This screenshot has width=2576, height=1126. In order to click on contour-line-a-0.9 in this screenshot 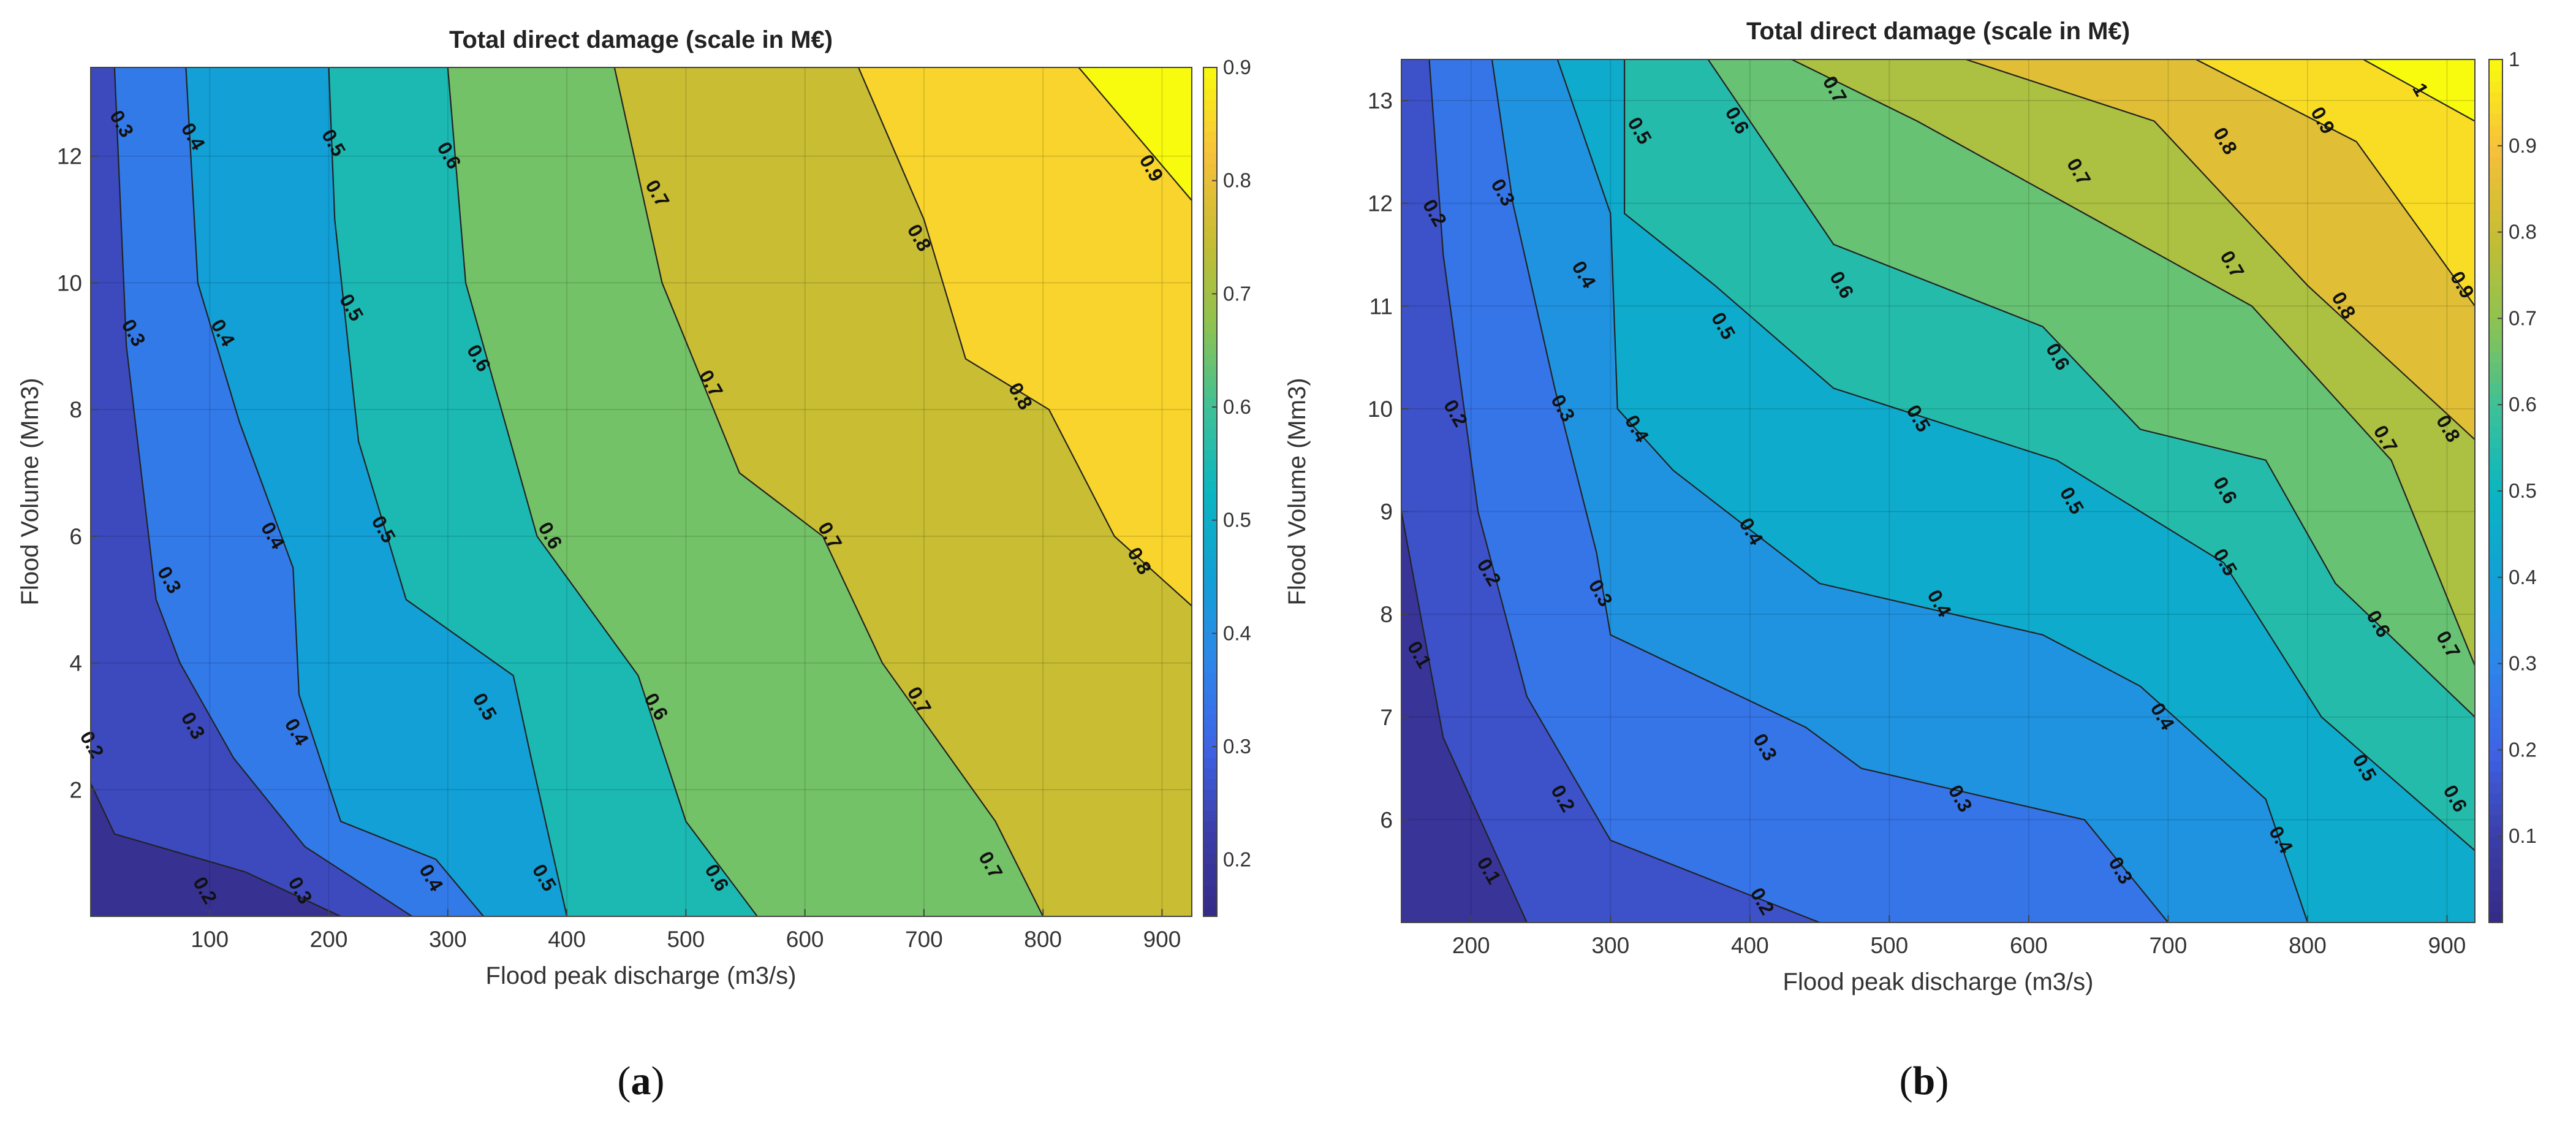, I will do `click(1135, 134)`.